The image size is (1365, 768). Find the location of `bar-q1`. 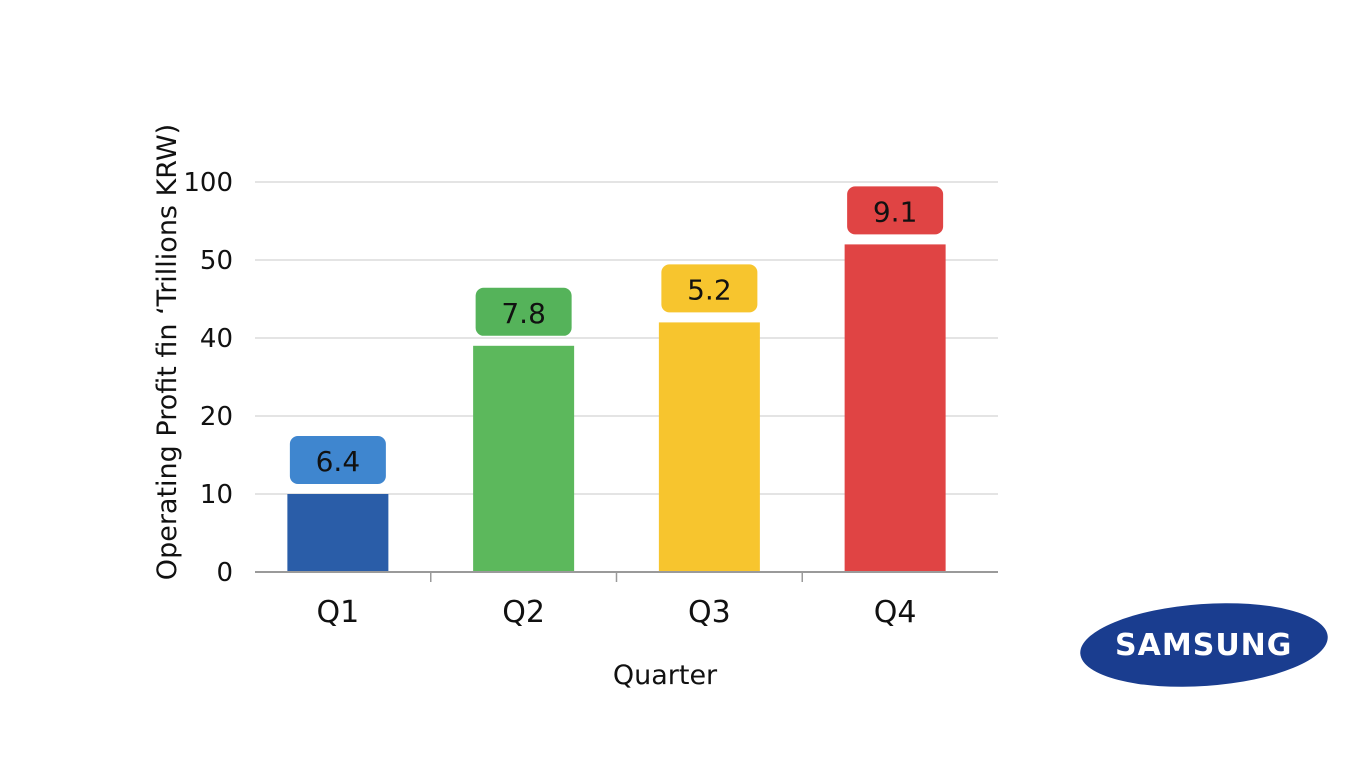

bar-q1 is located at coordinates (338, 533).